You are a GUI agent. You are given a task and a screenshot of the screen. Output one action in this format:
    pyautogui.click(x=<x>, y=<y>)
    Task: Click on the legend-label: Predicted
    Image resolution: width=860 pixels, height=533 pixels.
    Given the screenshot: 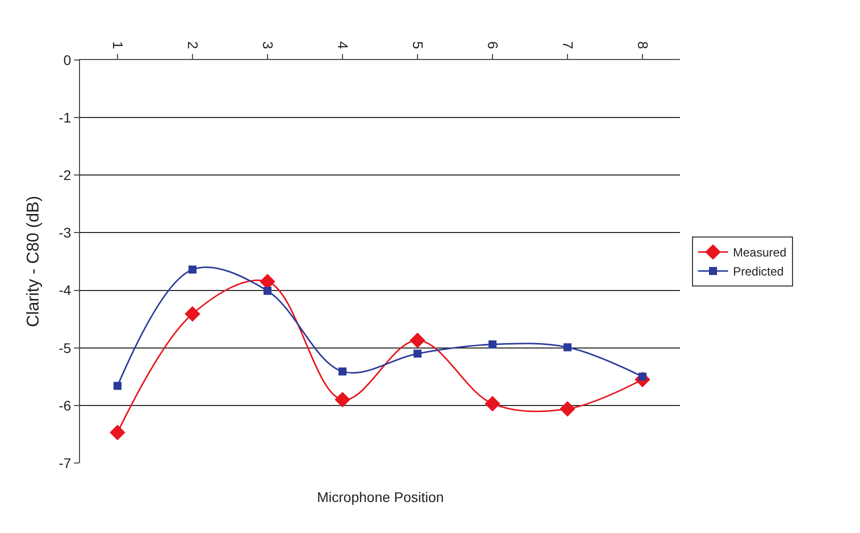 What is the action you would take?
    pyautogui.click(x=758, y=271)
    